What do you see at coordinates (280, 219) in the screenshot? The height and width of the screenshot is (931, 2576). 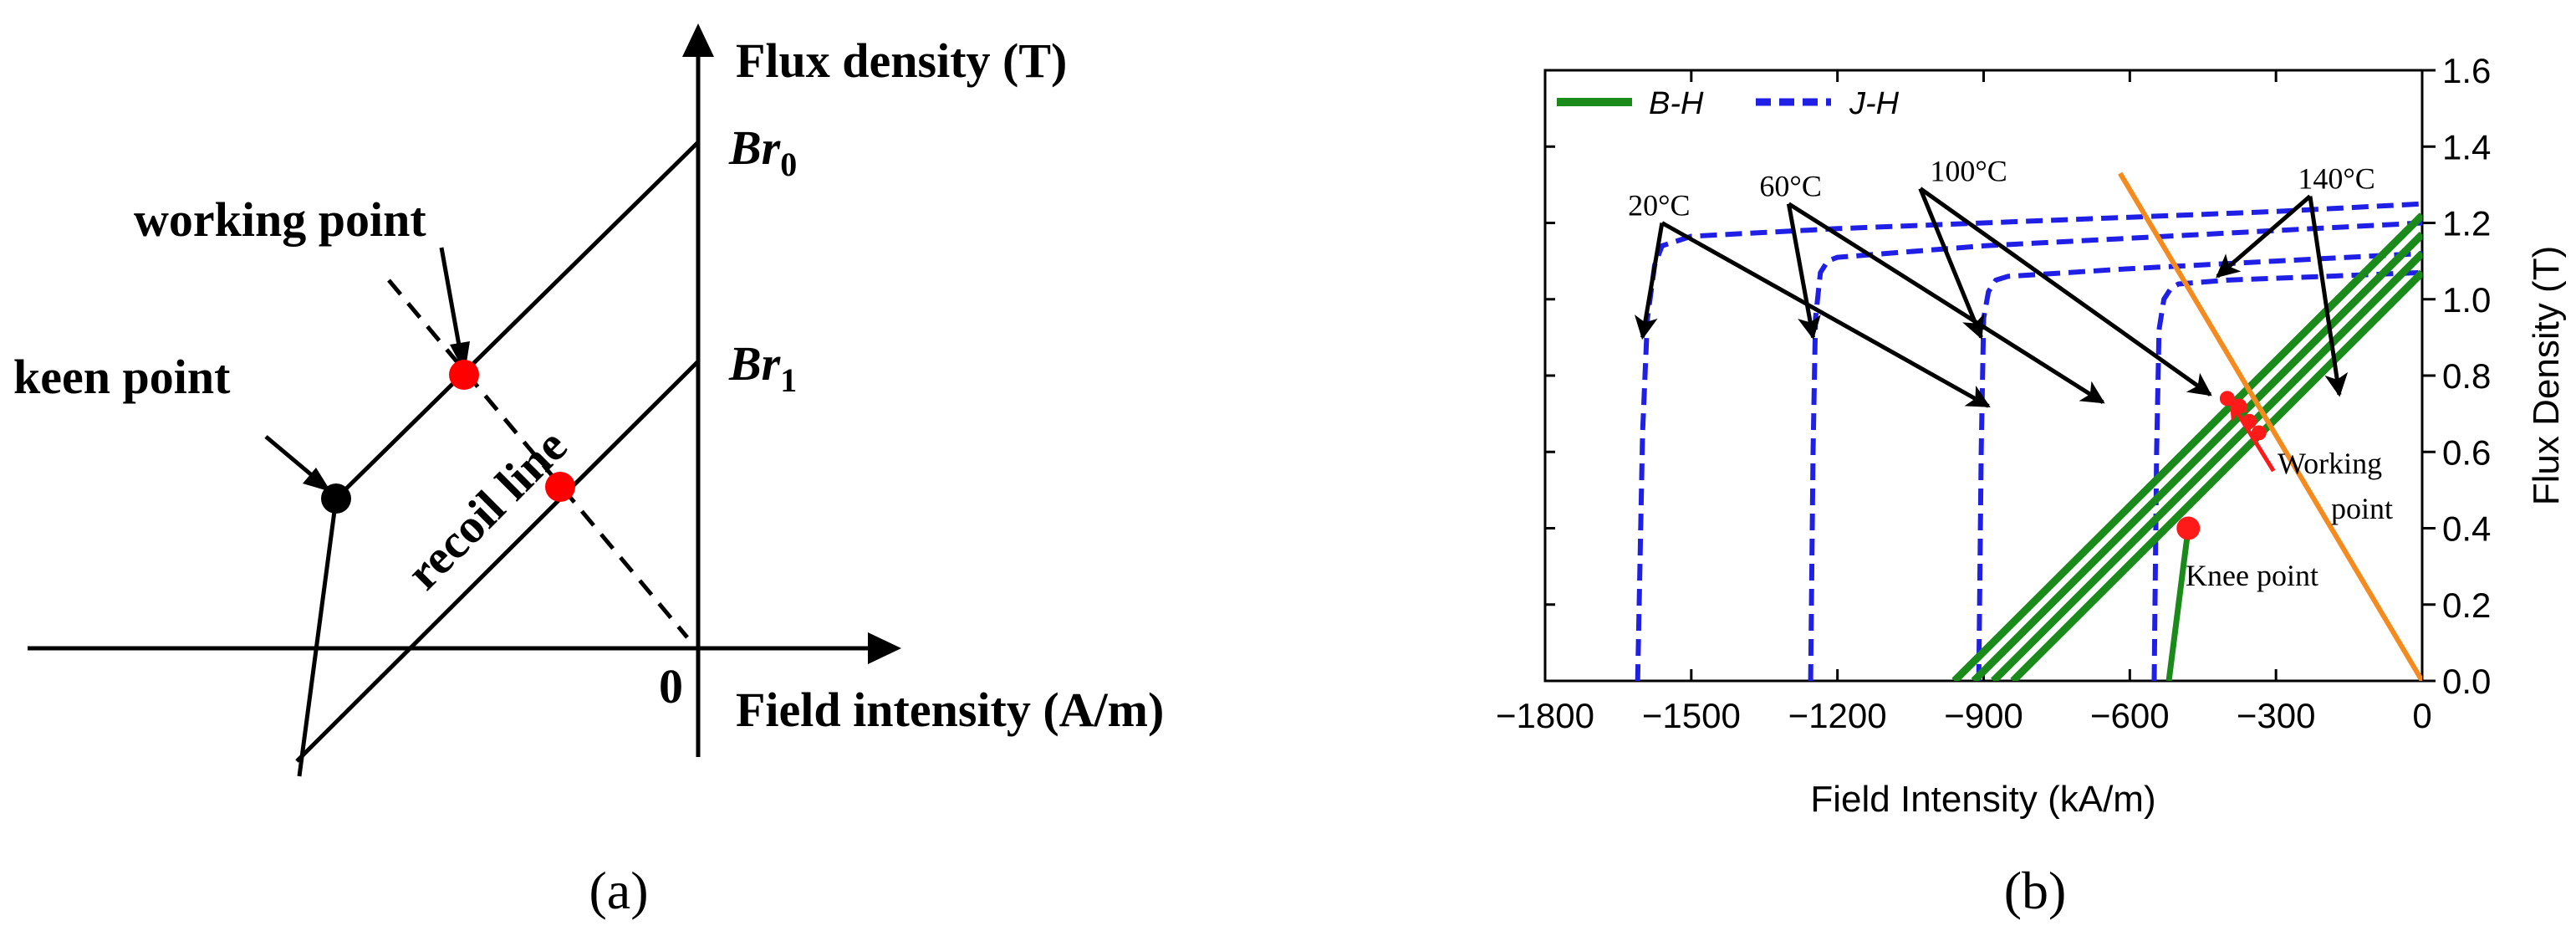 I see `a-working-point-label: working point` at bounding box center [280, 219].